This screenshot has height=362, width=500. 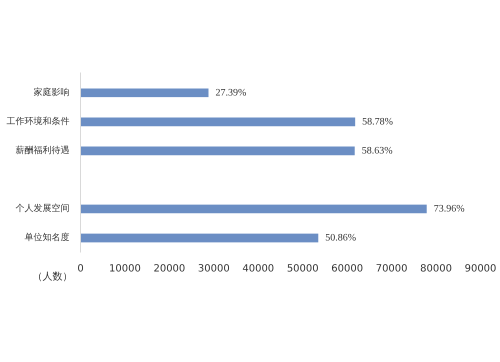 What do you see at coordinates (347, 269) in the screenshot?
I see `x-tick-label: 60000` at bounding box center [347, 269].